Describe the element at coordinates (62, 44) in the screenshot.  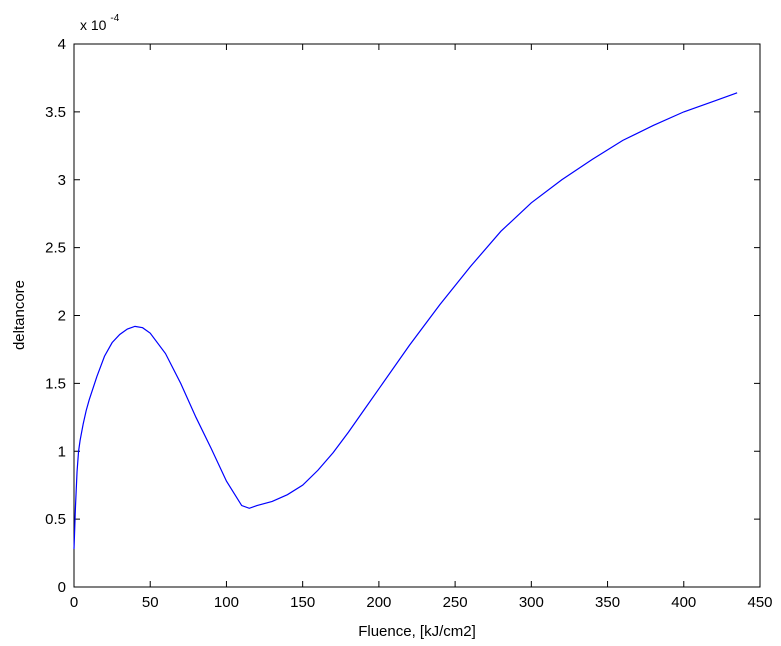
I see `y-tick-label: 4` at that location.